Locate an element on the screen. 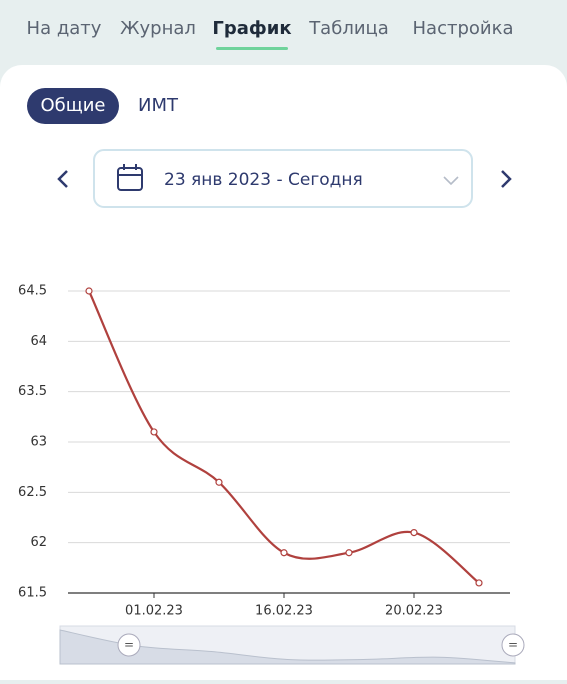 Image resolution: width=567 pixels, height=684 pixels. filter-pill is located at coordinates (73, 106).